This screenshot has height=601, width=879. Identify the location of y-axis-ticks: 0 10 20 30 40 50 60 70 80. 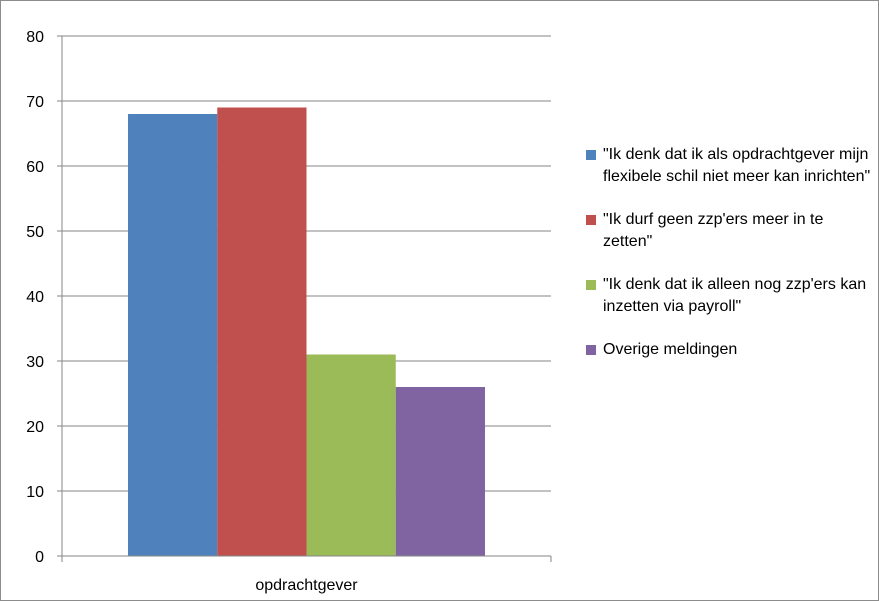
(44, 297).